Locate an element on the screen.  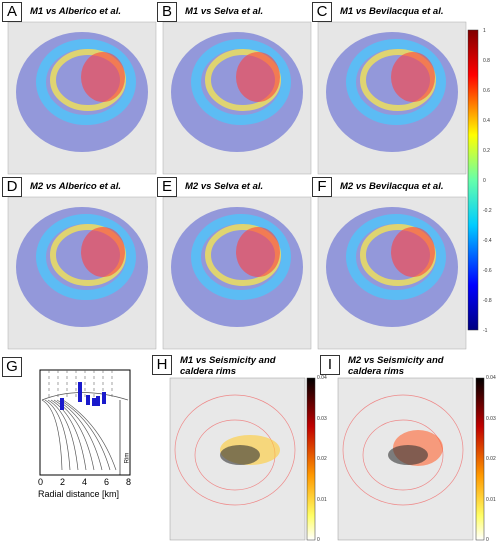
x-tick-label: 8 is located at coordinates (129, 482).